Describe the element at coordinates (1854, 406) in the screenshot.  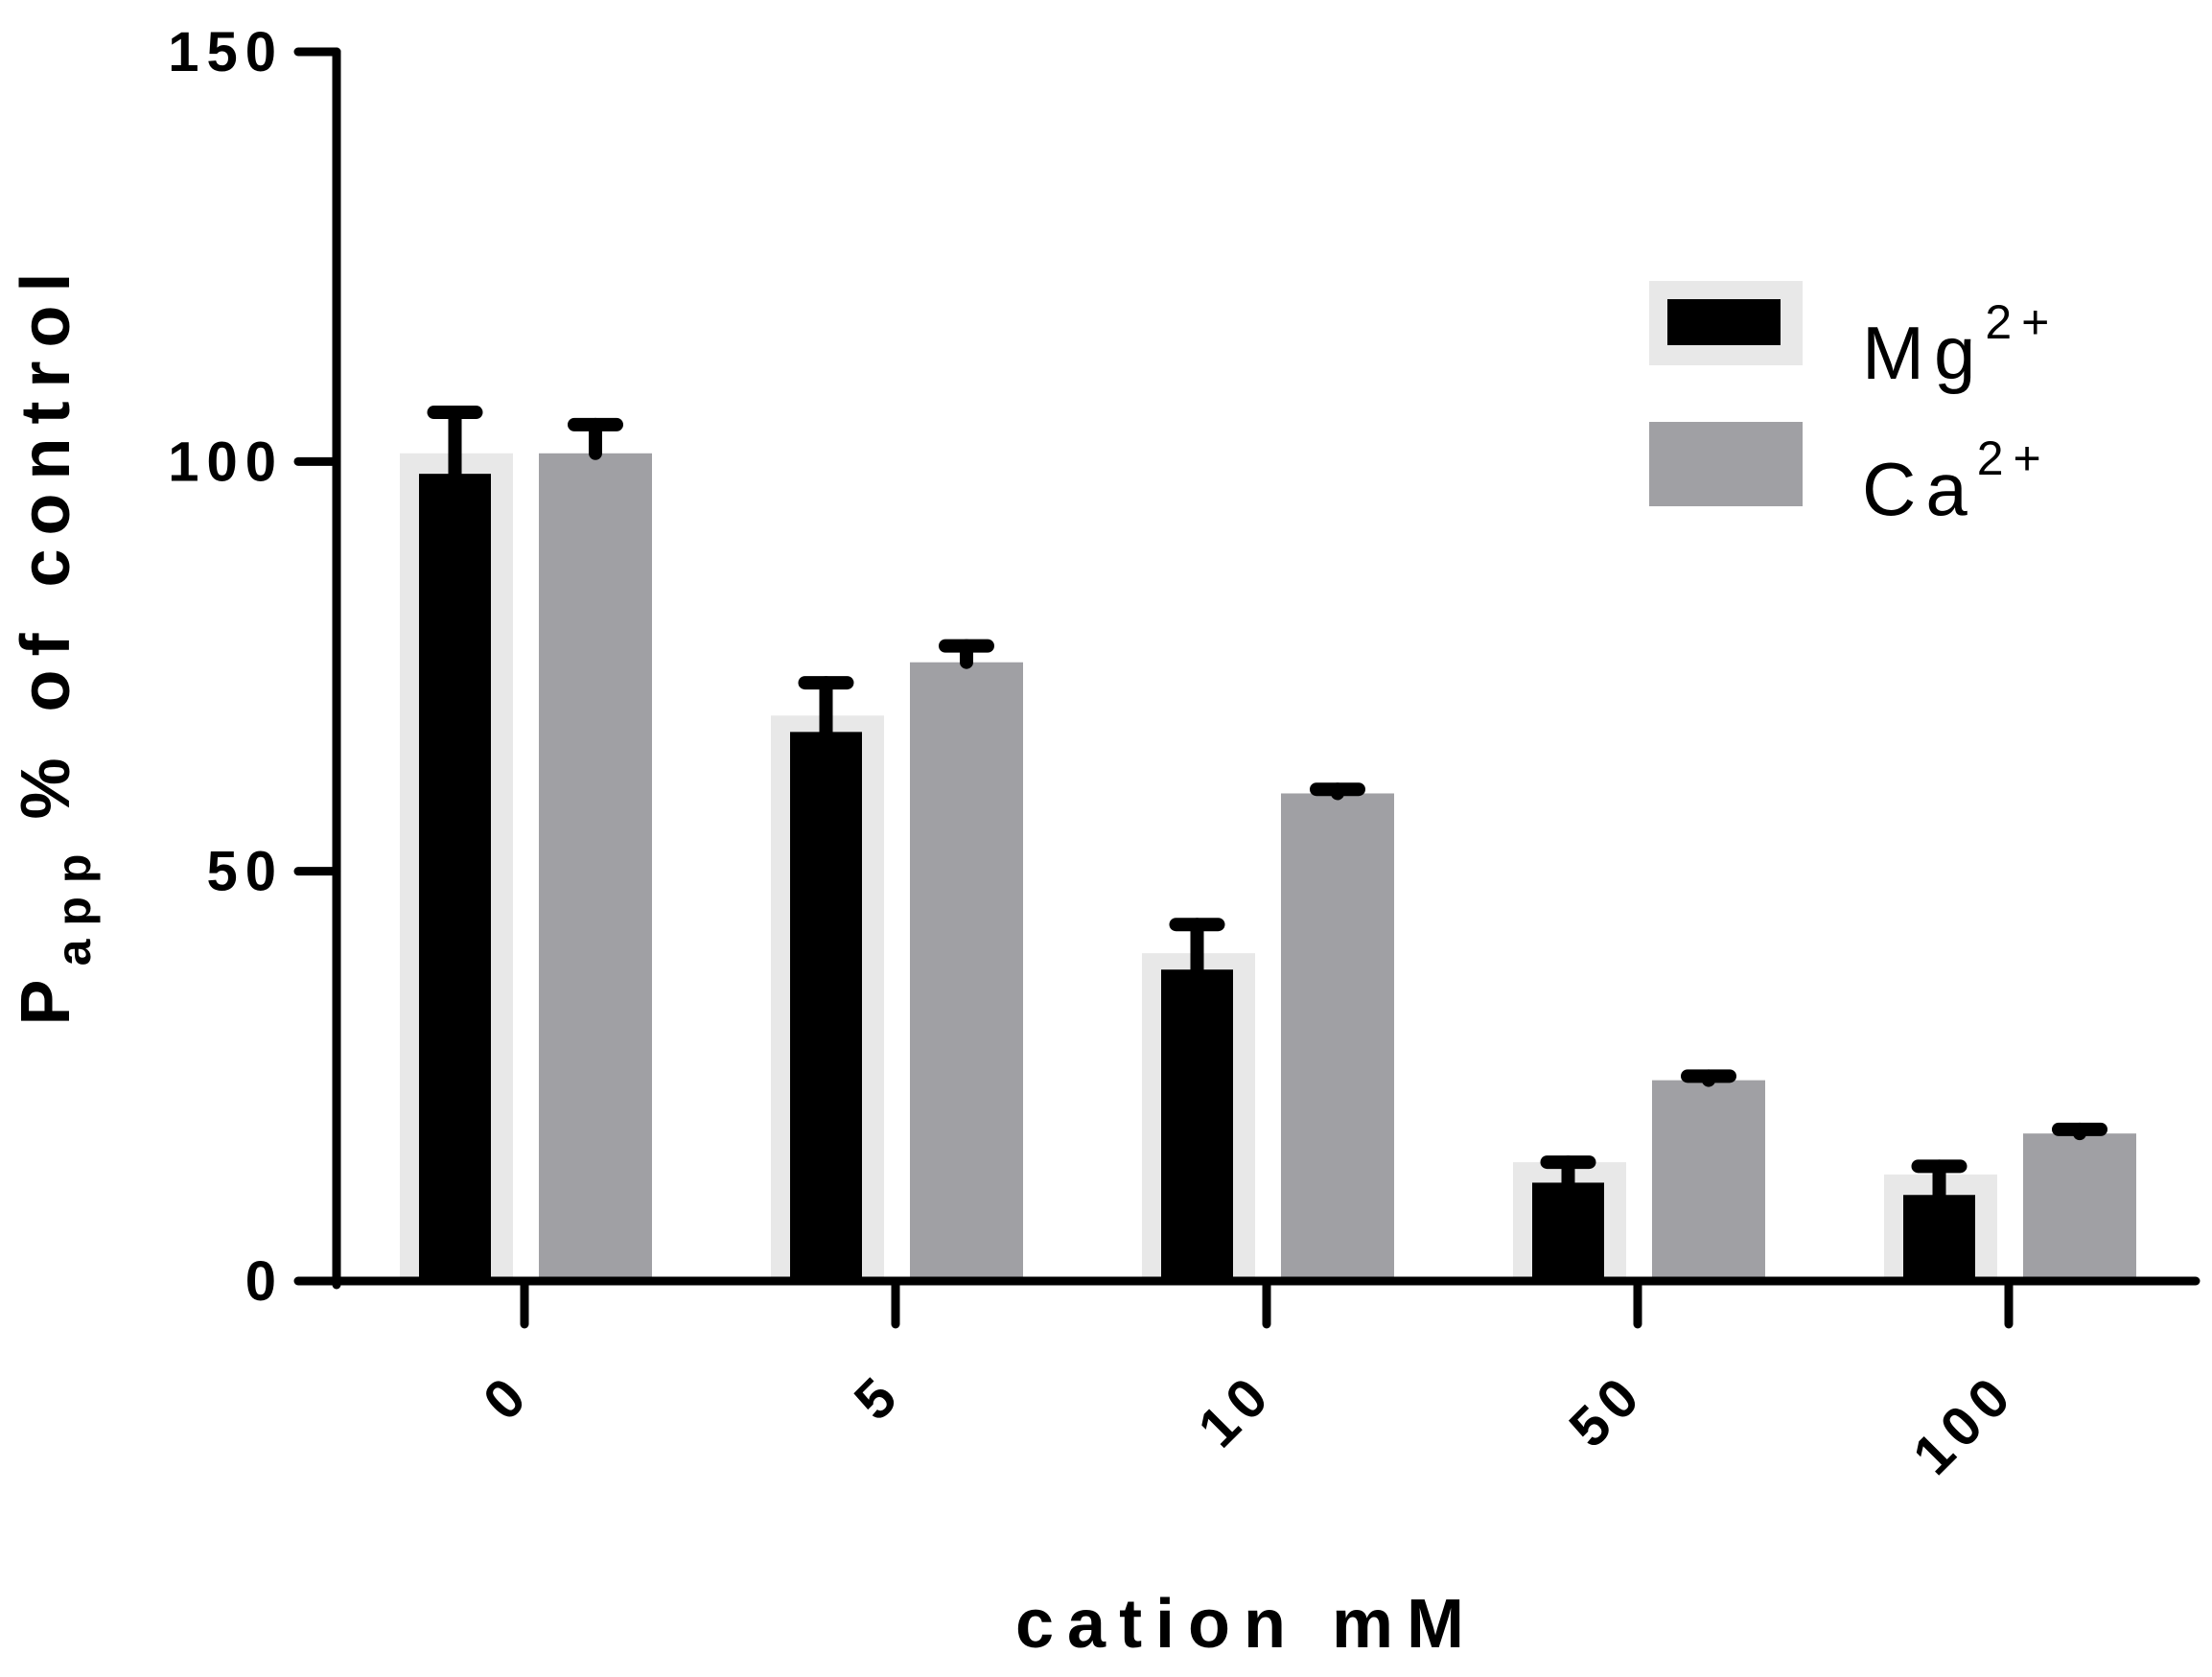
I see `legend: Mg2+ Ca2+` at that location.